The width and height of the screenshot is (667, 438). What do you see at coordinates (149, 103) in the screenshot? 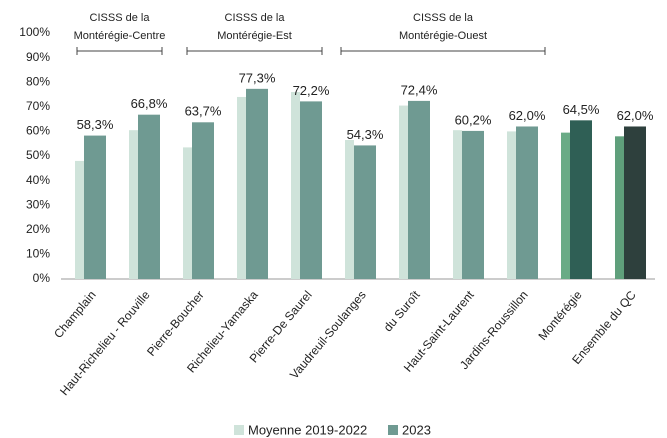
I see `data-label: 66,8%` at bounding box center [149, 103].